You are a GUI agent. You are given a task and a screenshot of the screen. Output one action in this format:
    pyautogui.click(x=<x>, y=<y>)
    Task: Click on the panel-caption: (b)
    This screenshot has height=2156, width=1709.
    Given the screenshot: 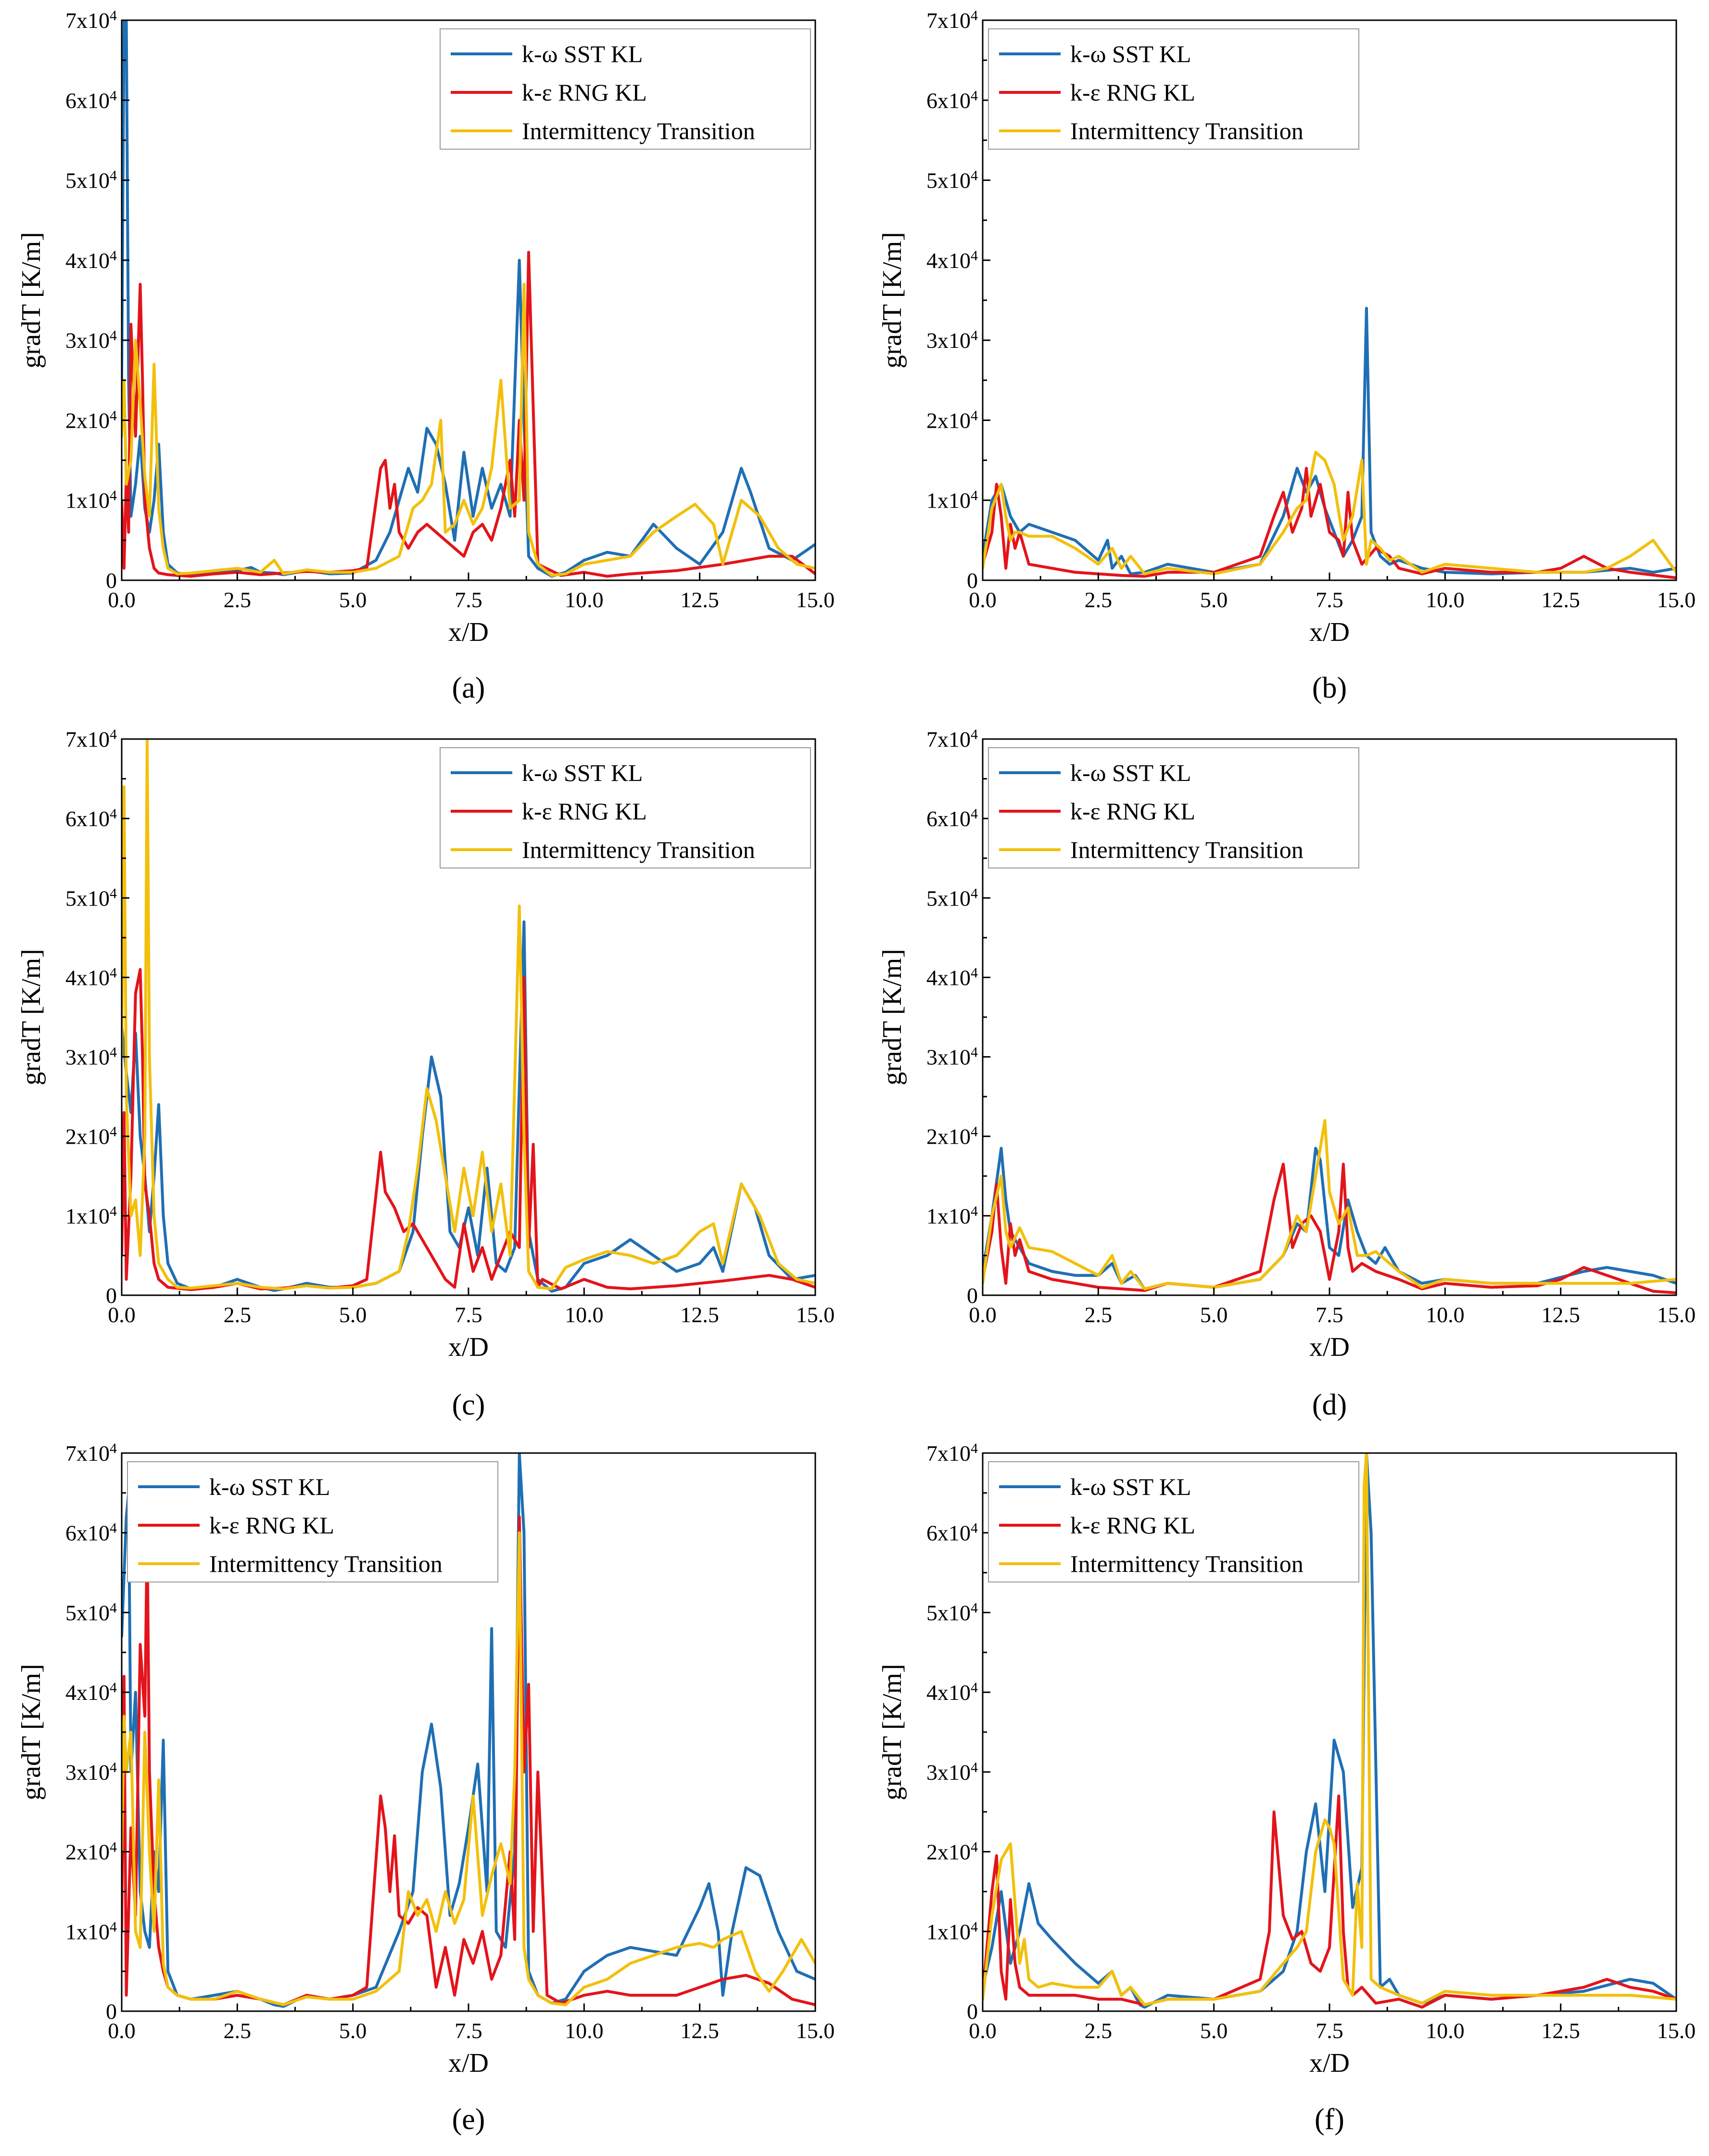 What is the action you would take?
    pyautogui.click(x=1329, y=688)
    